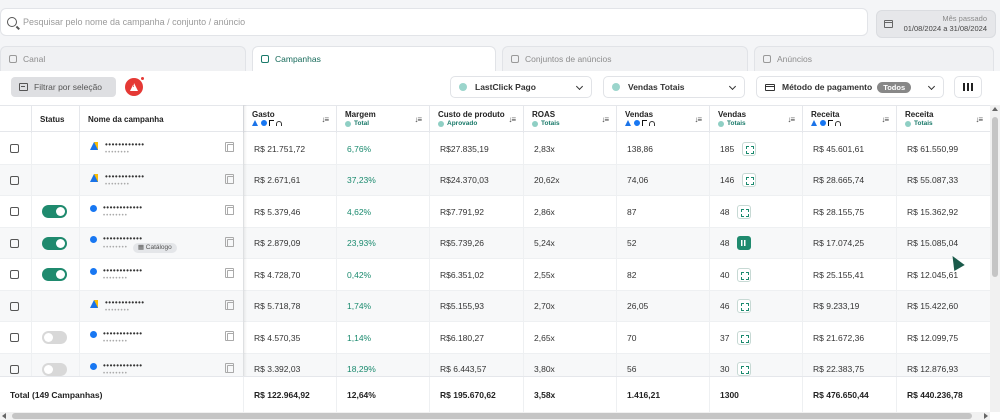 Image resolution: width=1000 pixels, height=420 pixels. I want to click on cell-gasto: R$ 21.751,72, so click(290, 149).